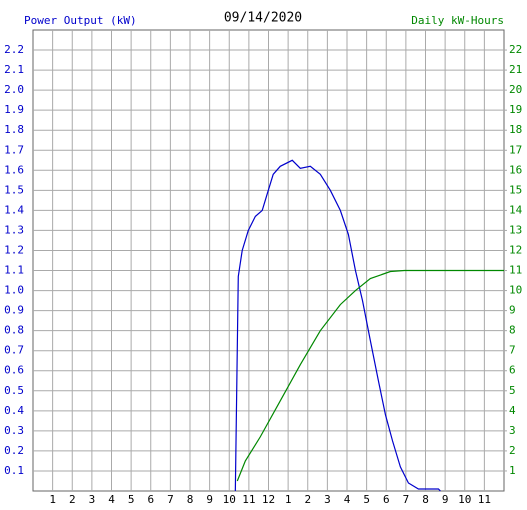 This screenshot has width=527, height=510. What do you see at coordinates (14, 149) in the screenshot?
I see `y-tick-label: 1.7` at bounding box center [14, 149].